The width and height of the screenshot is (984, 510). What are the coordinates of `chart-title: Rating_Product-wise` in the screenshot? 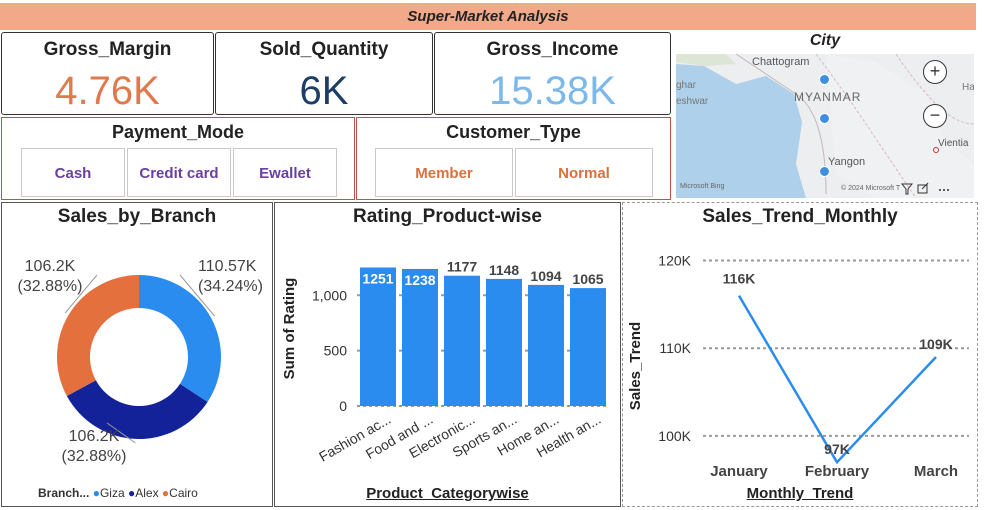 It's located at (447, 216).